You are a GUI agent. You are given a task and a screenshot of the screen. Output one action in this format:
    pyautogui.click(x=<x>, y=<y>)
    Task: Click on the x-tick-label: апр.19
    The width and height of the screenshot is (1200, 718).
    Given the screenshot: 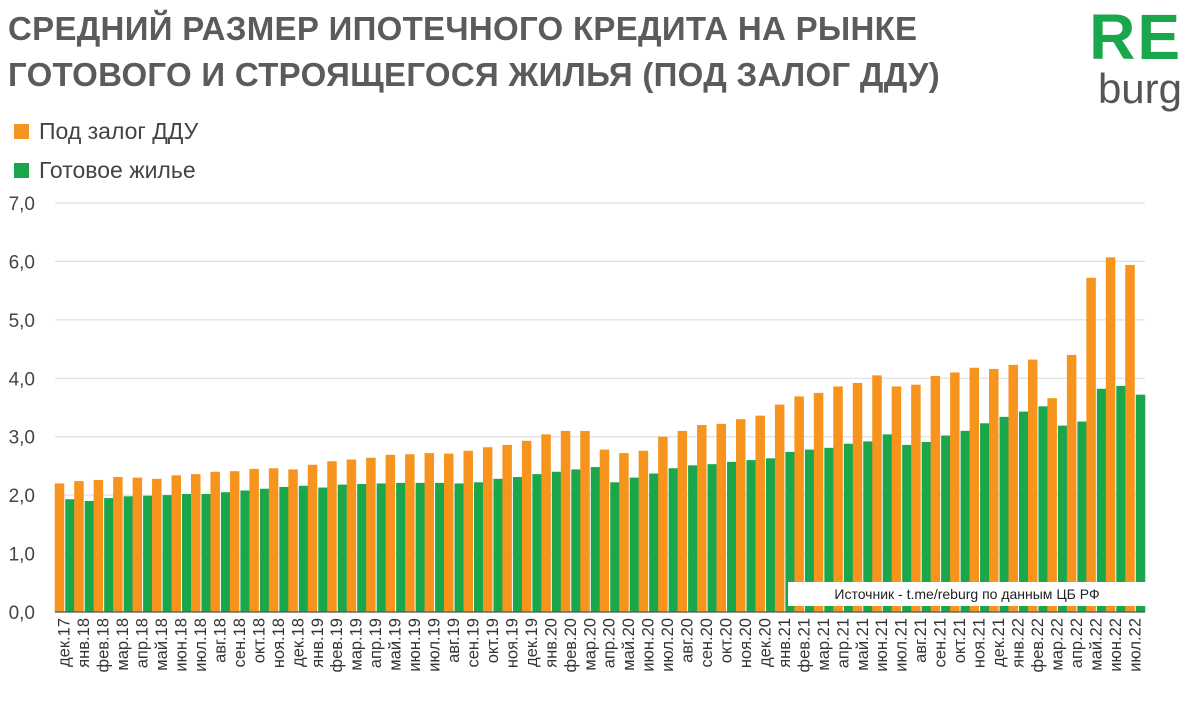 What is the action you would take?
    pyautogui.click(x=376, y=643)
    